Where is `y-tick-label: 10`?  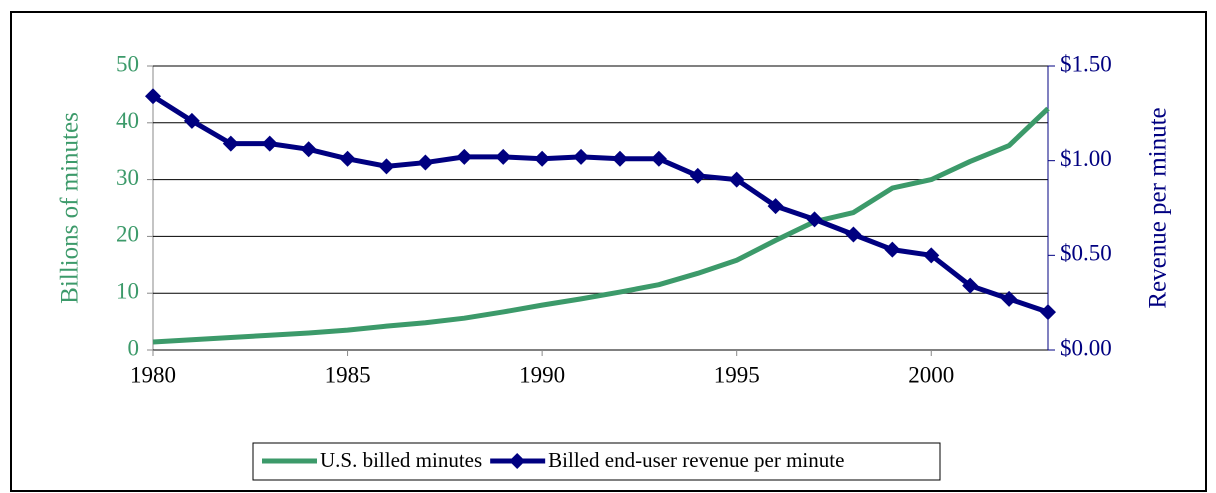 y-tick-label: 10 is located at coordinates (127, 290).